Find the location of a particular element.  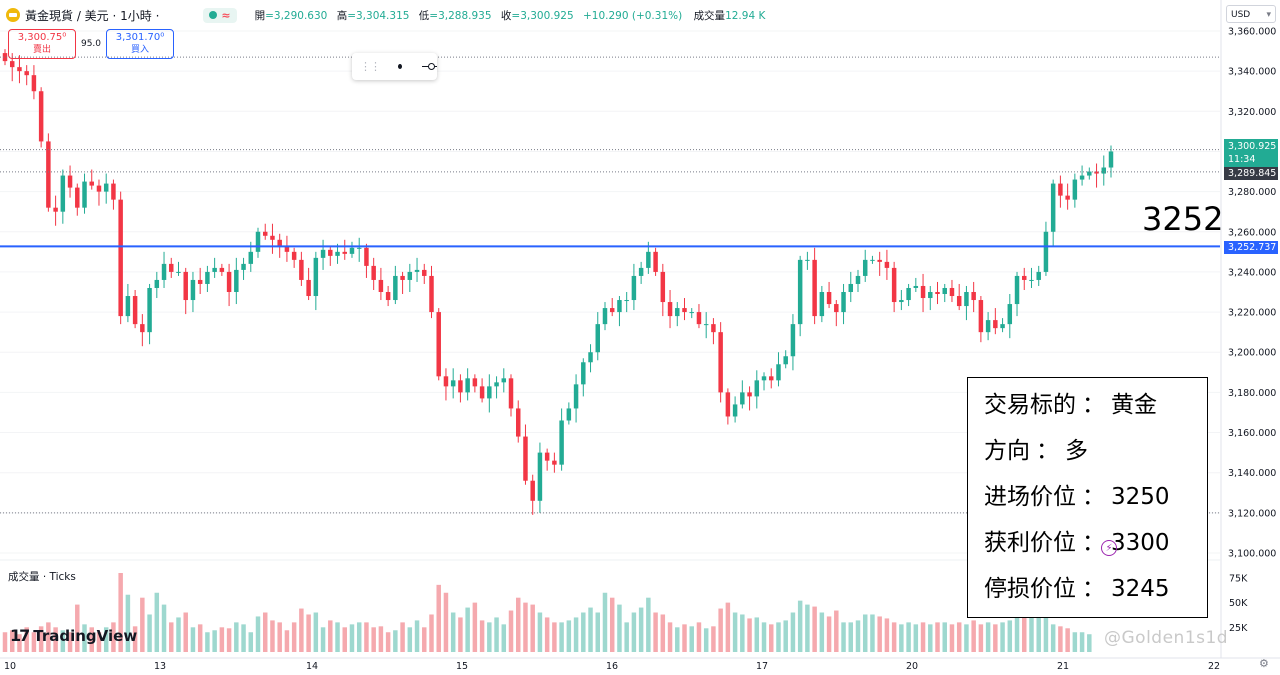

volume-pane-title: 成交量 · Ticks is located at coordinates (42, 577).